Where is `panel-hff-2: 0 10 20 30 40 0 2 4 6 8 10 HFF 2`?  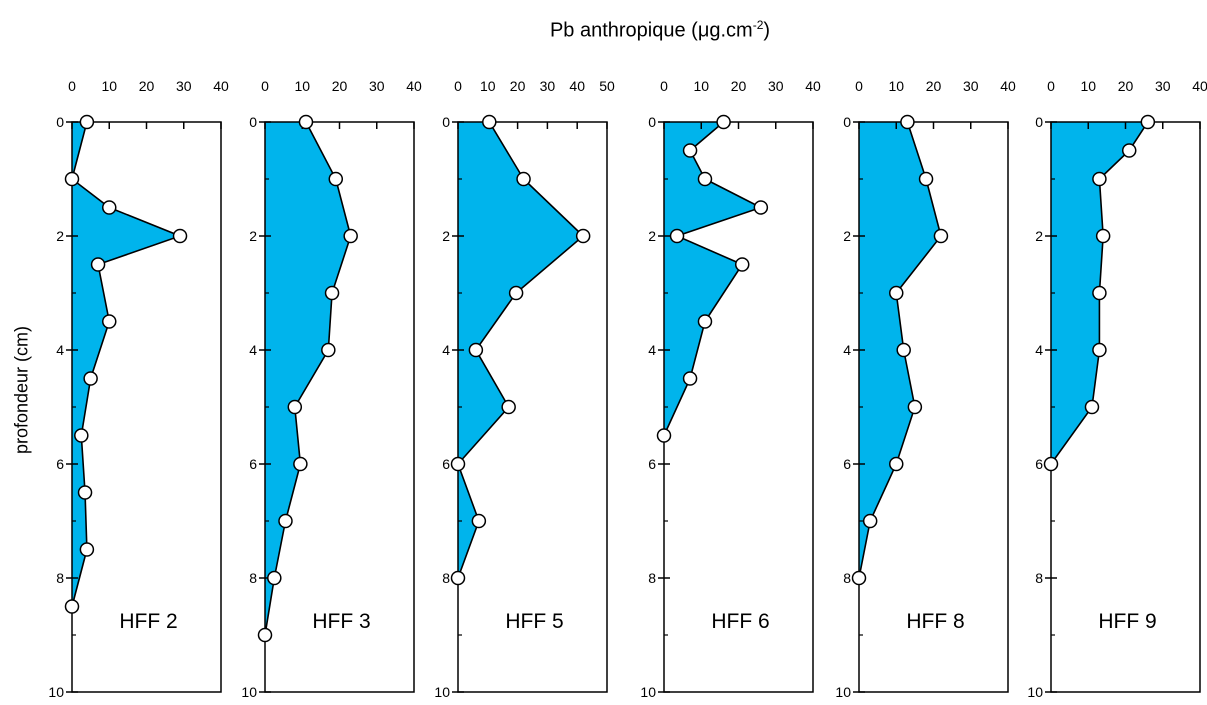
panel-hff-2: 0 10 20 30 40 0 2 4 6 8 10 HFF 2 is located at coordinates (138, 389).